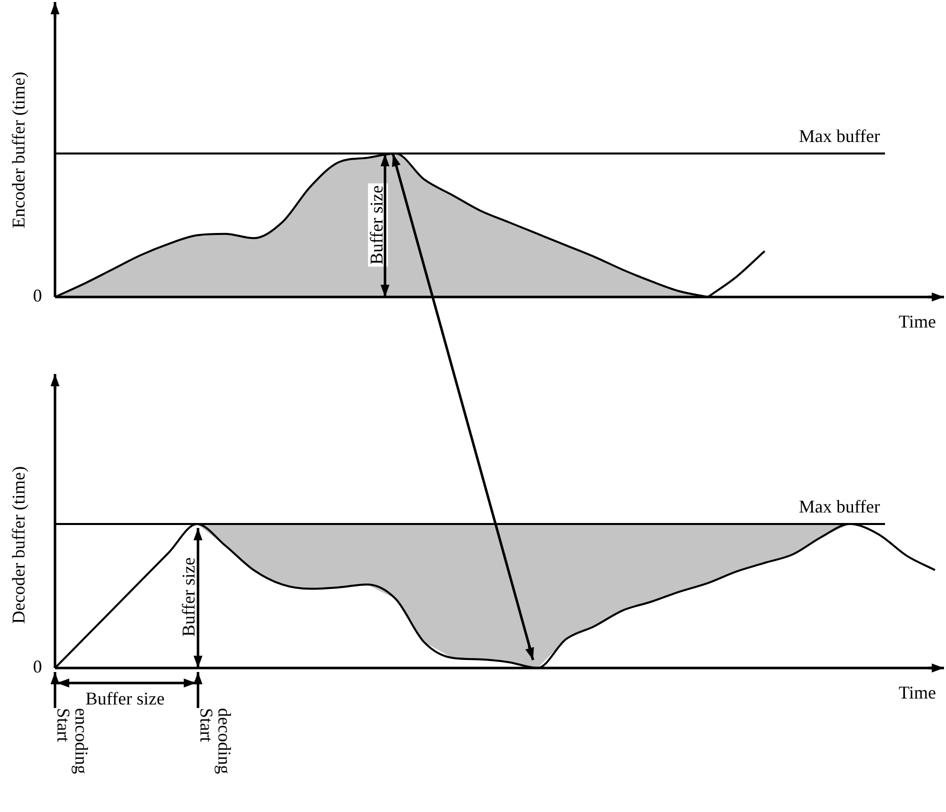 The image size is (946, 812). What do you see at coordinates (18, 545) in the screenshot?
I see `y-axis-title: Decoder buffer (time)` at bounding box center [18, 545].